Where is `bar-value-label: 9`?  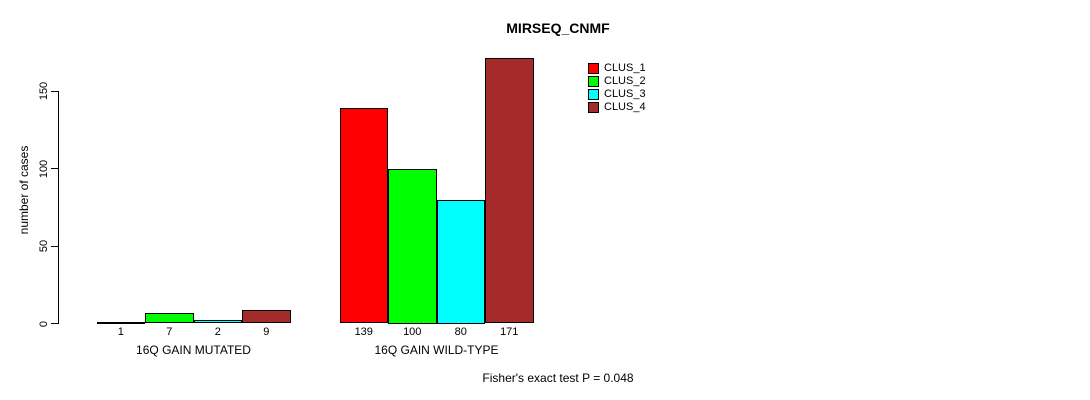 bar-value-label: 9 is located at coordinates (266, 332).